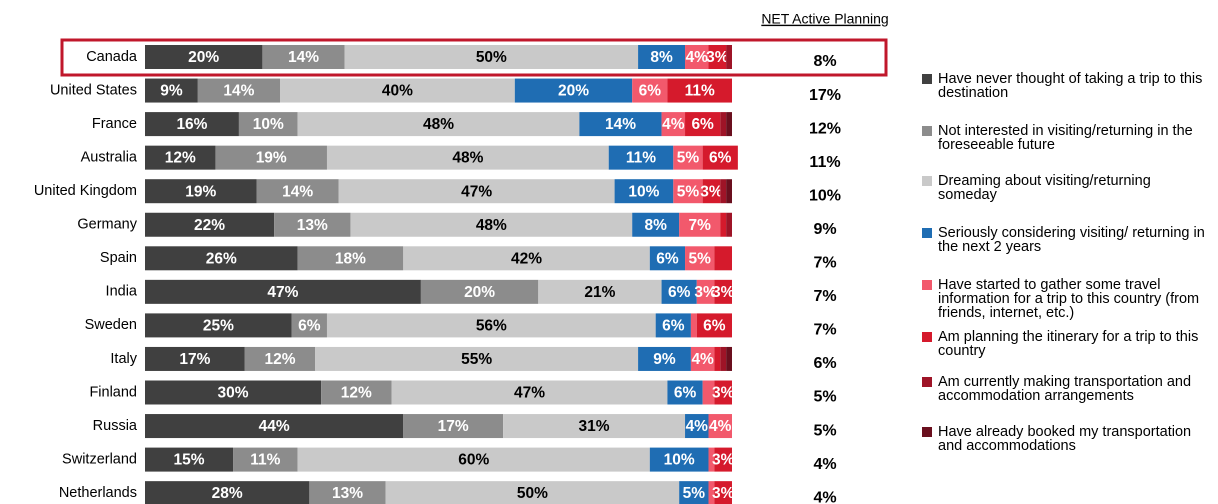  I want to click on data-label: 55%, so click(476, 359).